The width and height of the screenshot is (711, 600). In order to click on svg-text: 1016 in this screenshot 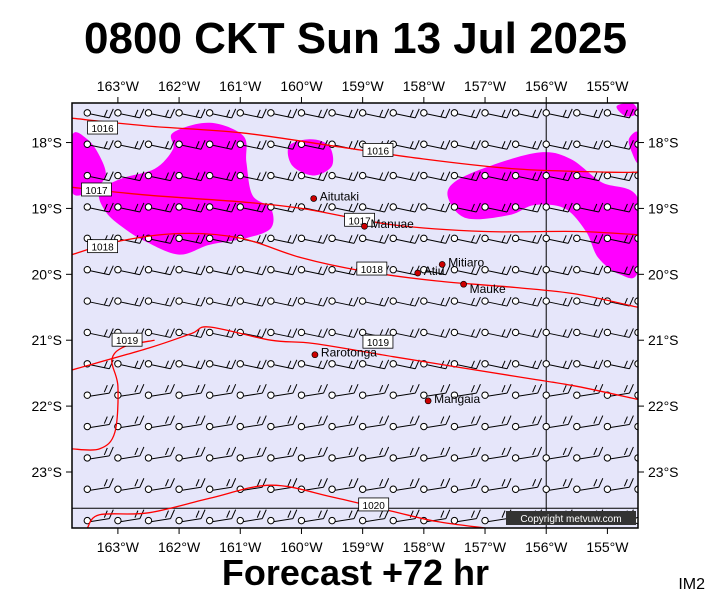, I will do `click(102, 129)`.